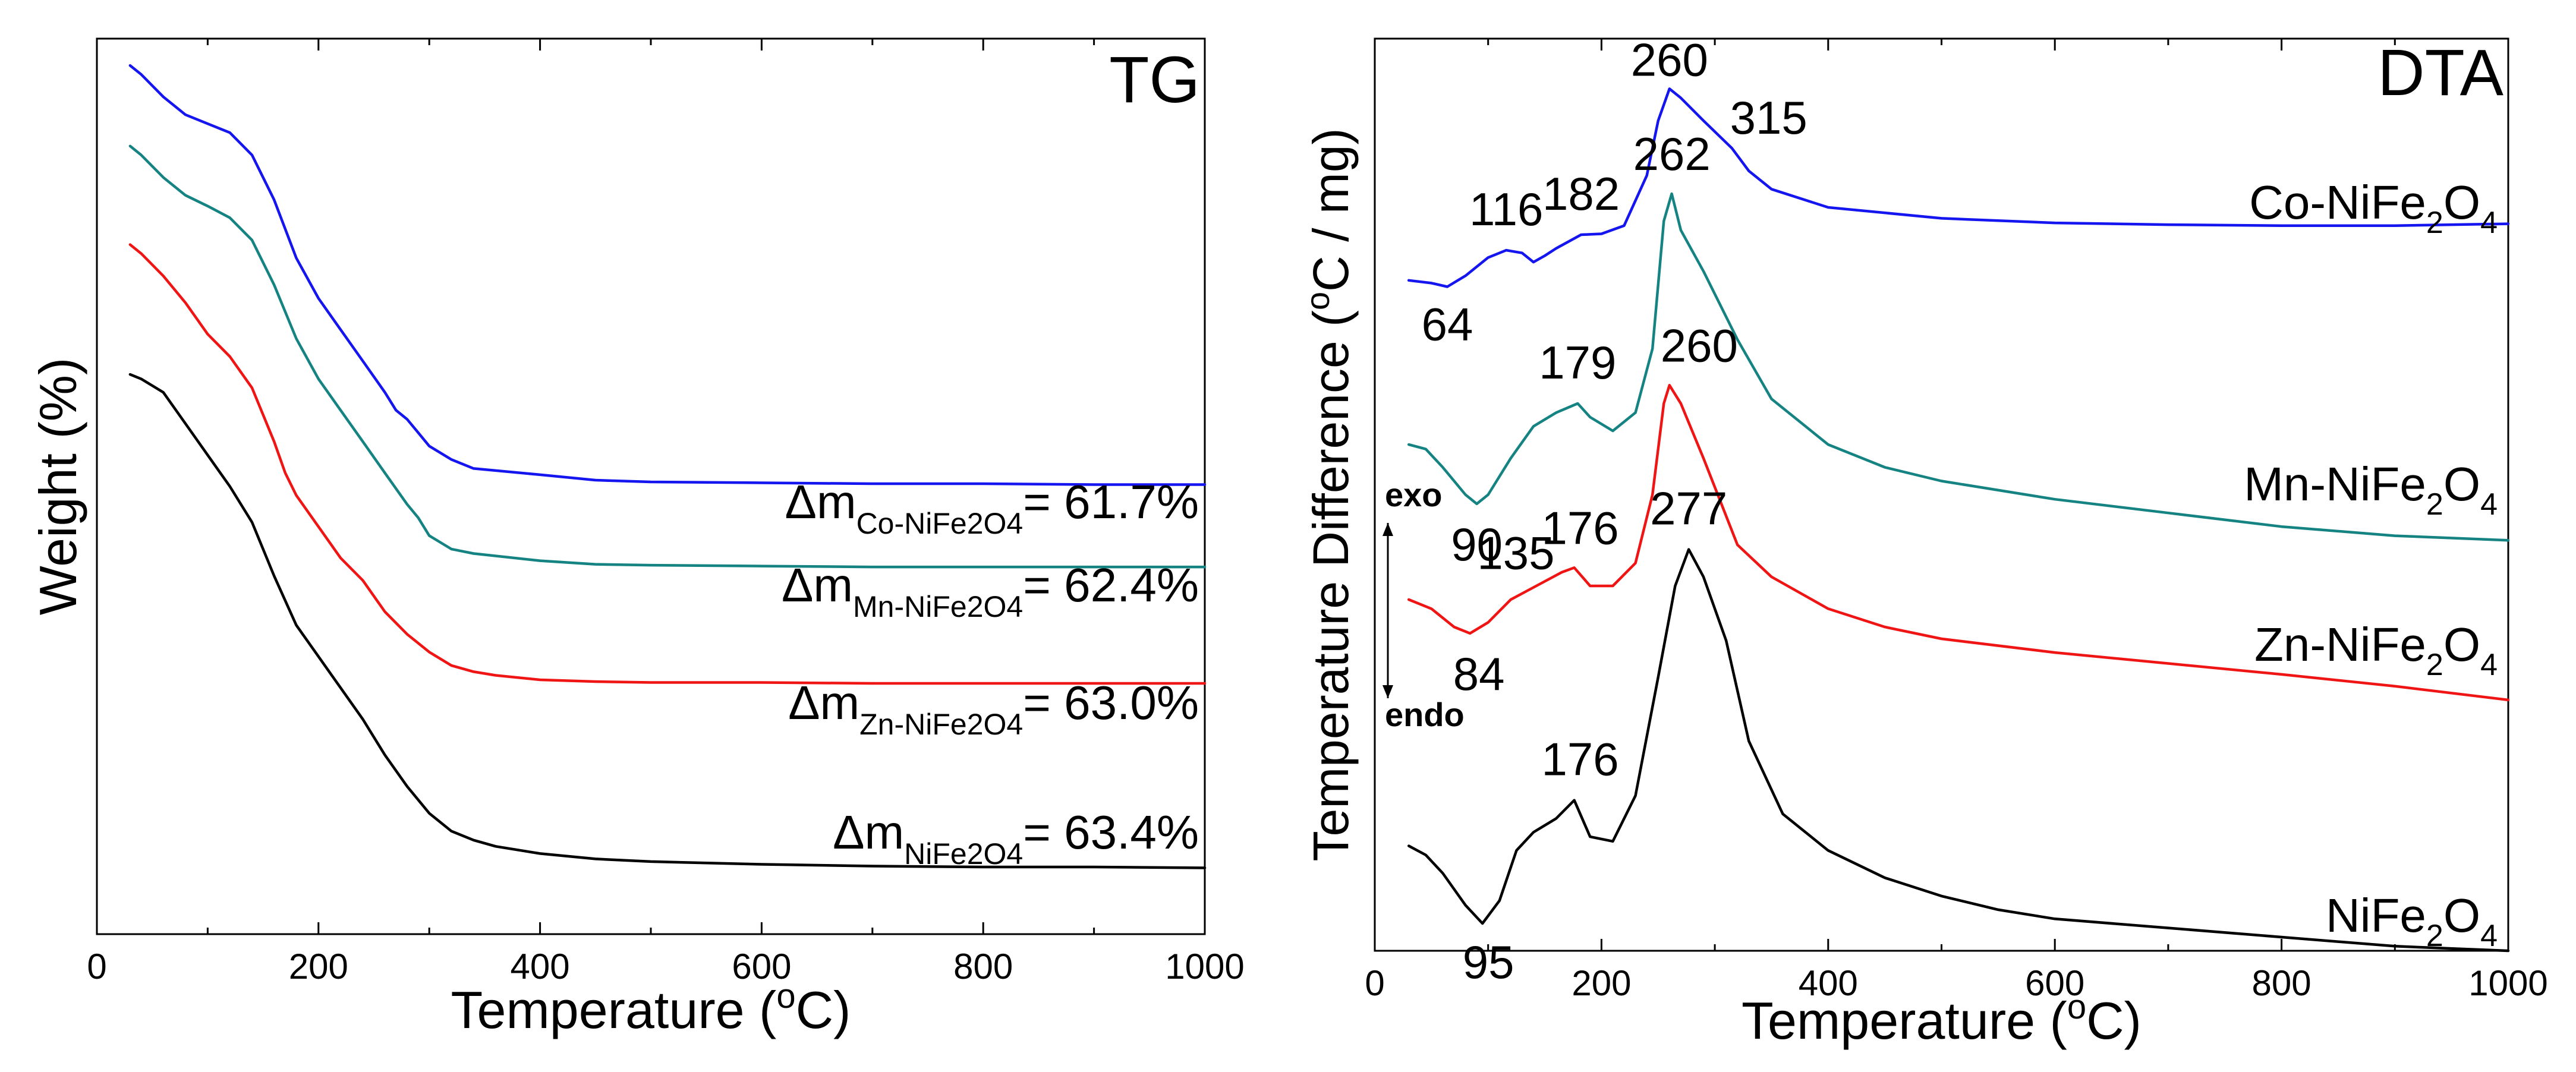  Describe the element at coordinates (1959, 187) in the screenshot. I see `dta-series-co-nife2o4` at that location.